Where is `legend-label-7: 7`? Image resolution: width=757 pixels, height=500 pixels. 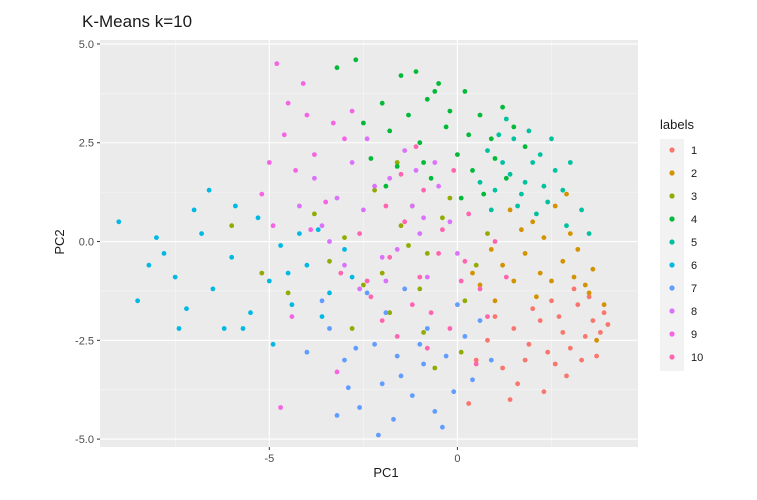
legend-label-7: 7 is located at coordinates (694, 289).